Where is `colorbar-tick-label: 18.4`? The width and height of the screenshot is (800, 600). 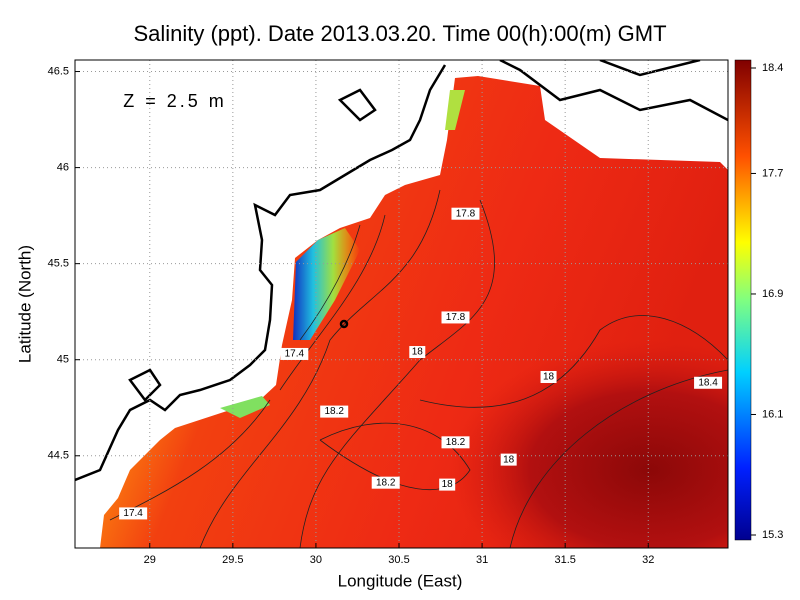 colorbar-tick-label: 18.4 is located at coordinates (772, 68).